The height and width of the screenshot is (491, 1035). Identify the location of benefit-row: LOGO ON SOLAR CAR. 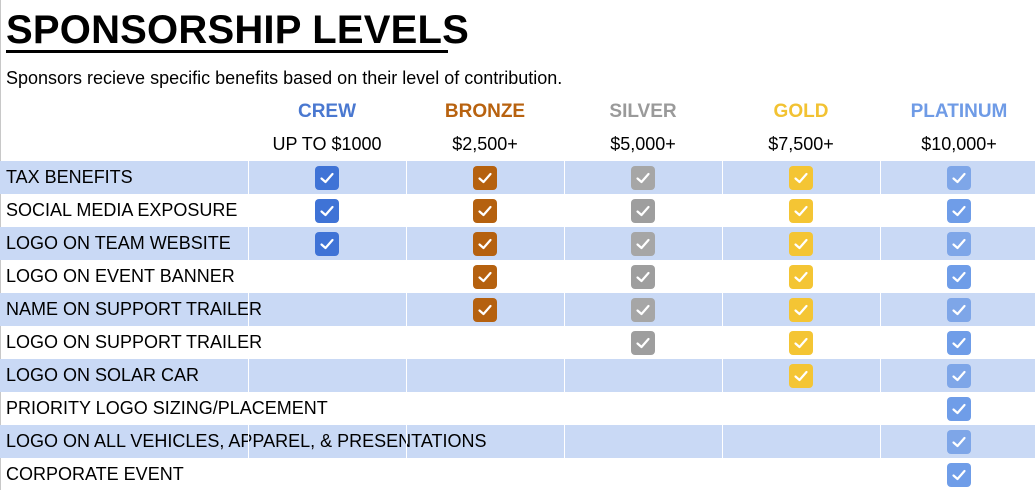
(517, 375).